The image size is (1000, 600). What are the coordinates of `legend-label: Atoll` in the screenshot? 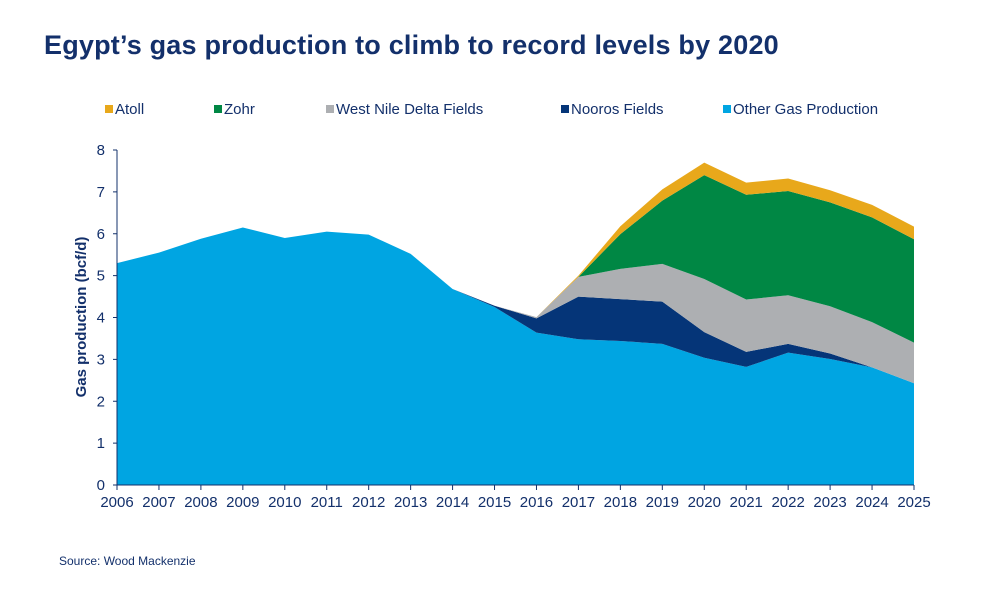 It's located at (129, 109).